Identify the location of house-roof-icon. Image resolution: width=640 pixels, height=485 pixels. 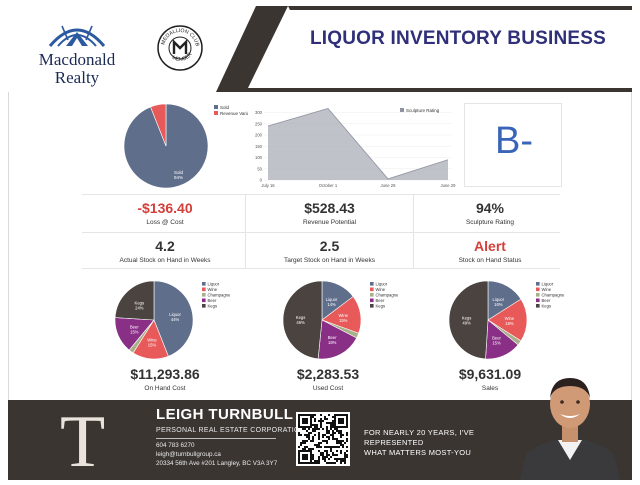
(77, 36).